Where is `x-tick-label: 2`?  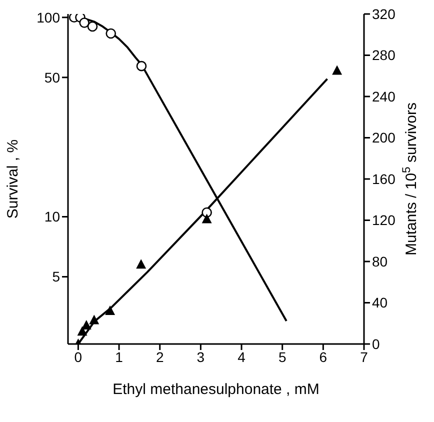
x-tick-label: 2 is located at coordinates (160, 356).